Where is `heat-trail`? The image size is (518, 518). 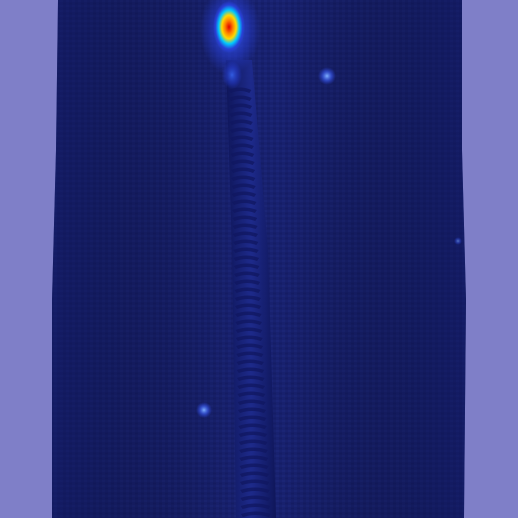 heat-trail is located at coordinates (232, 75).